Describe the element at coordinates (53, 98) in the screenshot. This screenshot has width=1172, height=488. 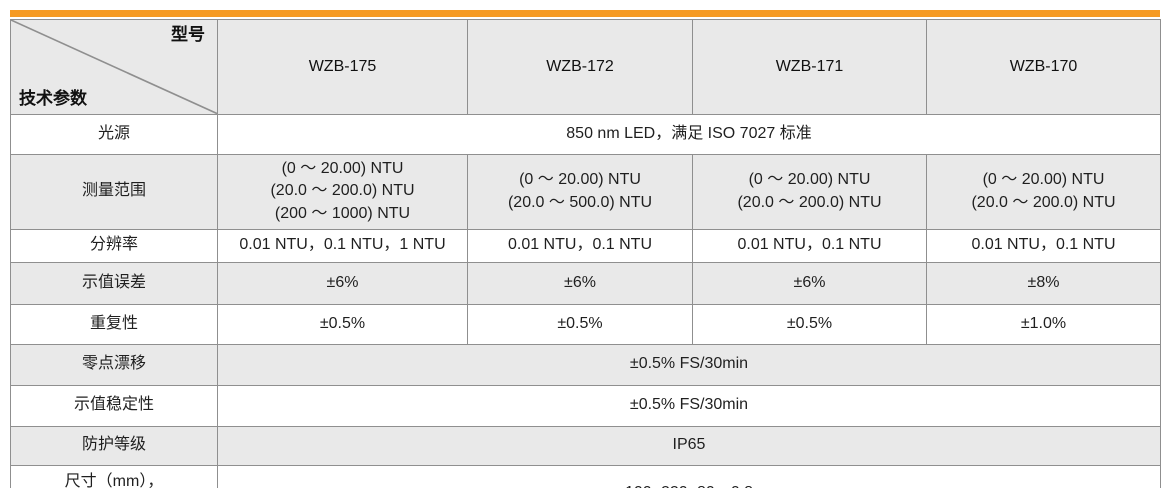
I see `corner-label-parameters: 技术参数` at that location.